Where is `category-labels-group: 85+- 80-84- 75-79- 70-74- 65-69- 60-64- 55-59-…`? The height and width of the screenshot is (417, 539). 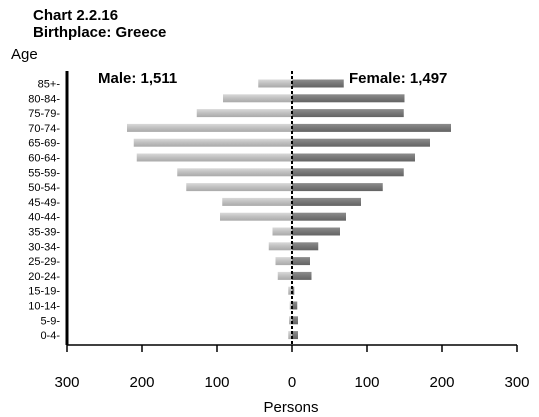
category-labels-group: 85+- 80-84- 75-79- 70-74- 65-69- 60-64- 55-59-… is located at coordinates (44, 211).